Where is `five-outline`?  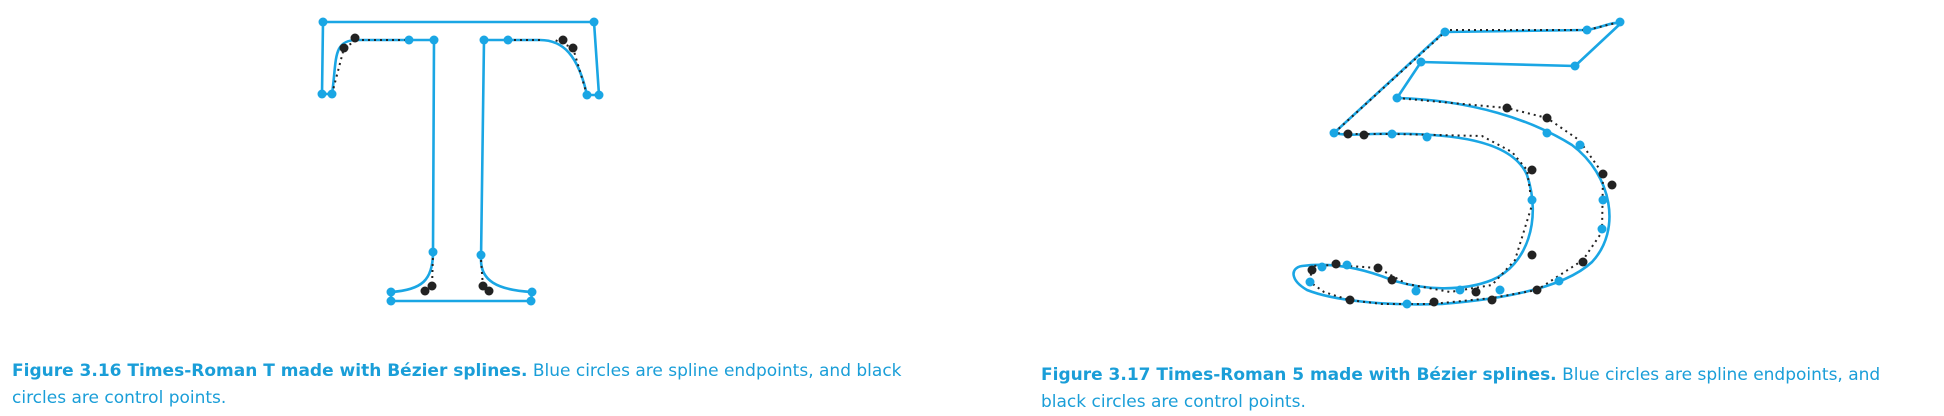
five-outline is located at coordinates (1457, 163).